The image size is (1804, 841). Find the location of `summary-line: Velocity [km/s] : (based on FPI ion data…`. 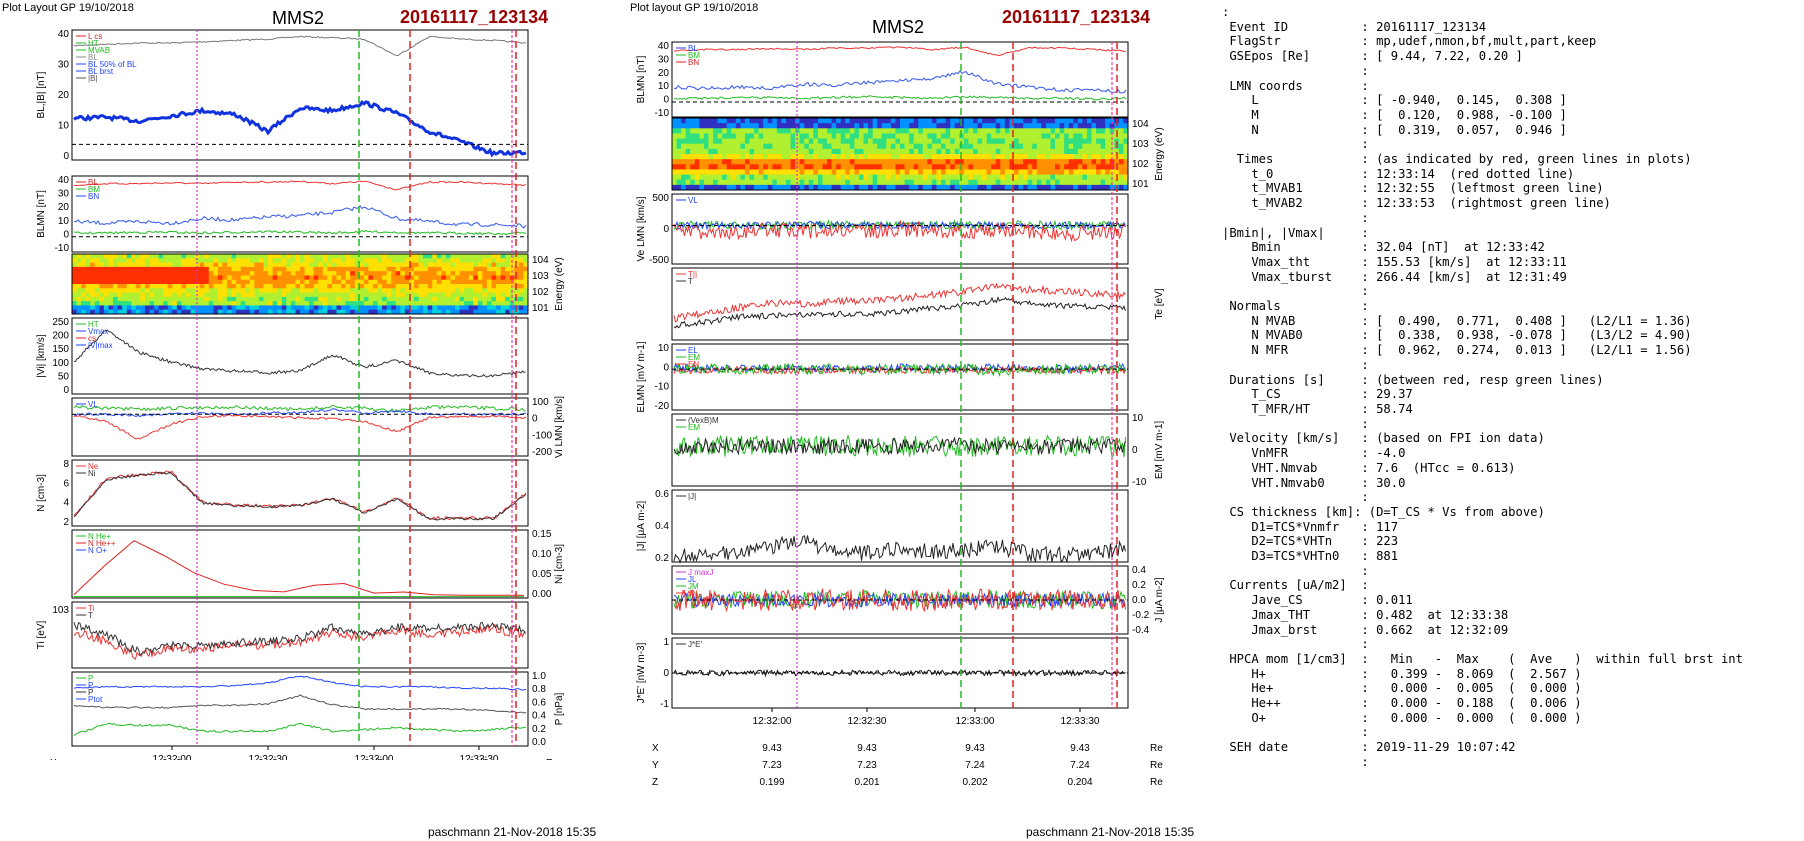

summary-line: Velocity [km/s] : (based on FPI ion data… is located at coordinates (1383, 438).